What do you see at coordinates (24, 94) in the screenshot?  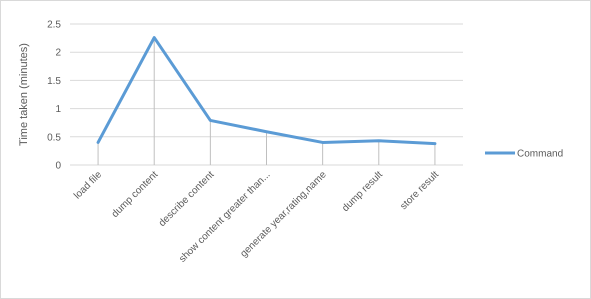 I see `y-axis-title: Time taken (minutes)` at bounding box center [24, 94].